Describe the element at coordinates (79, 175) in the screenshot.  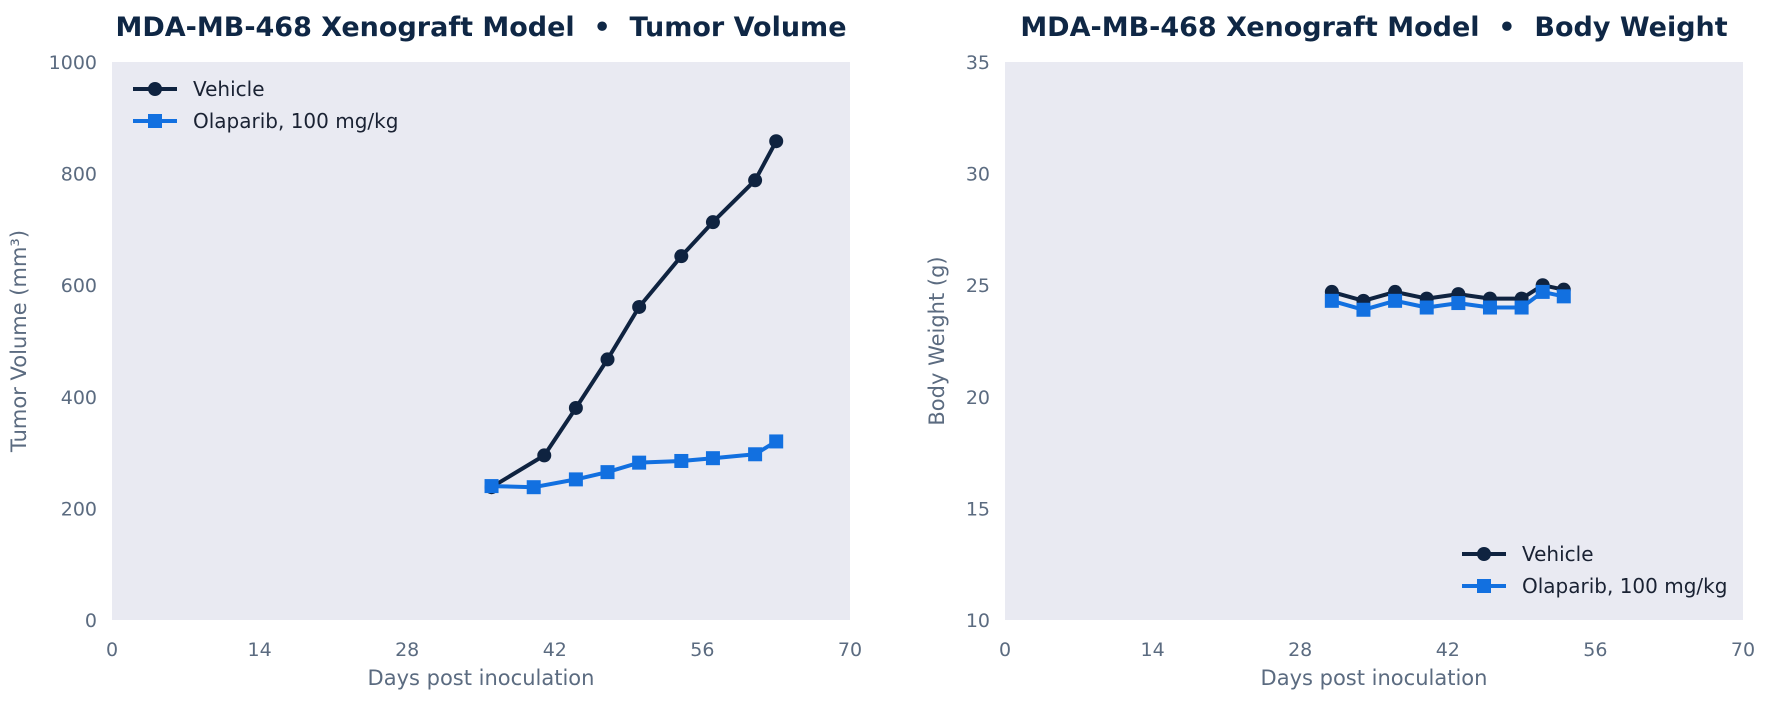
I see `y-tick-label: 800` at that location.